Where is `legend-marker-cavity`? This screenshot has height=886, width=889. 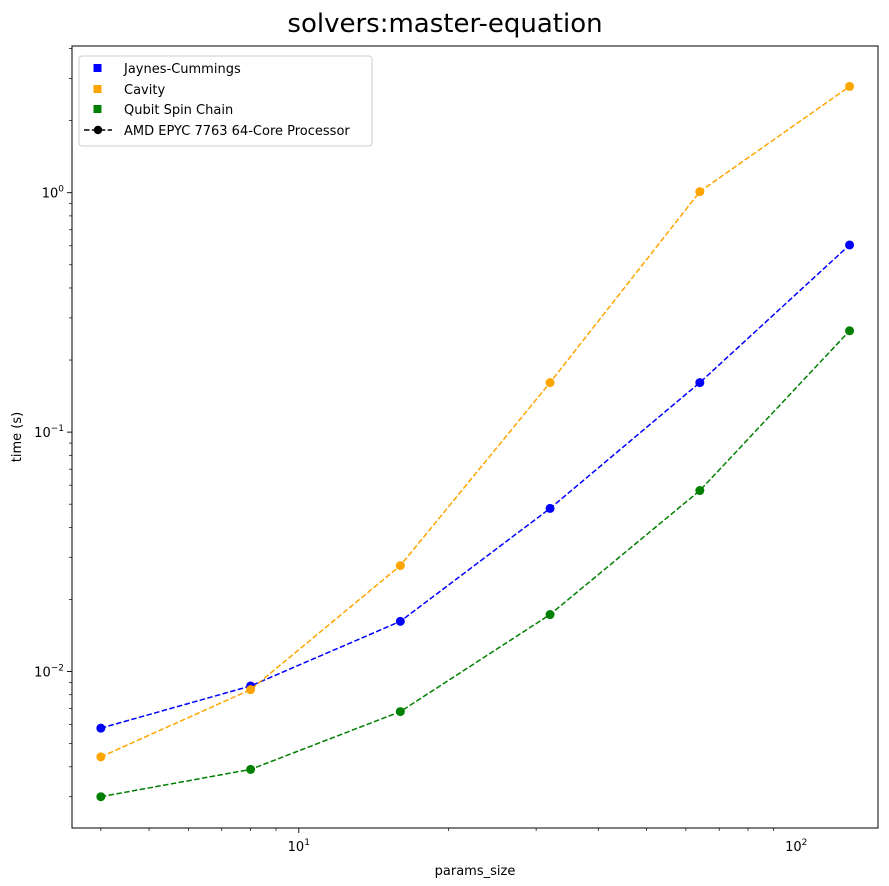
legend-marker-cavity is located at coordinates (97, 89).